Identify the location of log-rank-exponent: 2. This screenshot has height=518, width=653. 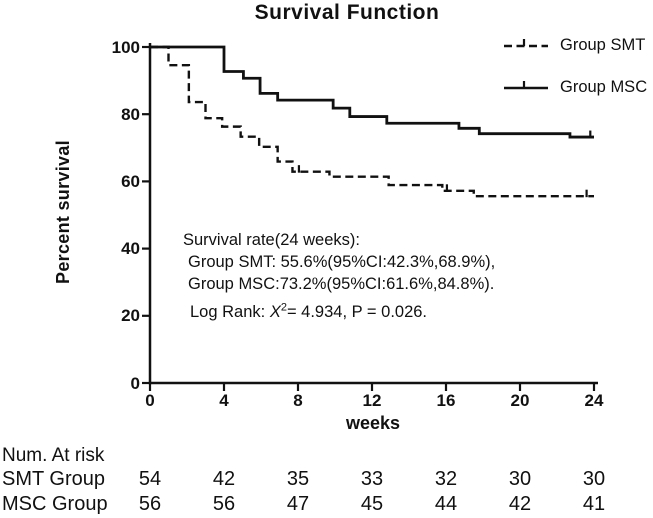
(283, 307).